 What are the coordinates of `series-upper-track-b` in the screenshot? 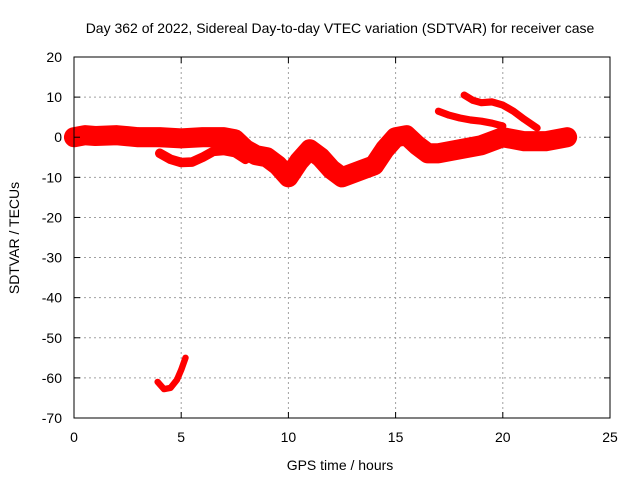 It's located at (500, 111).